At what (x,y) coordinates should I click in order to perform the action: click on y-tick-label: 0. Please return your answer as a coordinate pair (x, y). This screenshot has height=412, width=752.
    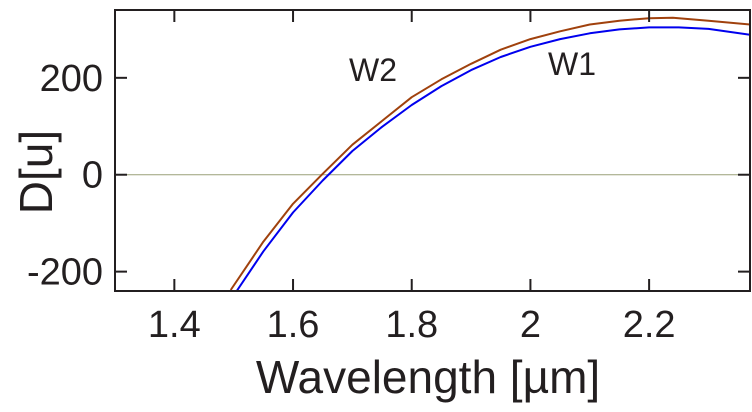
    Looking at the image, I should click on (92, 176).